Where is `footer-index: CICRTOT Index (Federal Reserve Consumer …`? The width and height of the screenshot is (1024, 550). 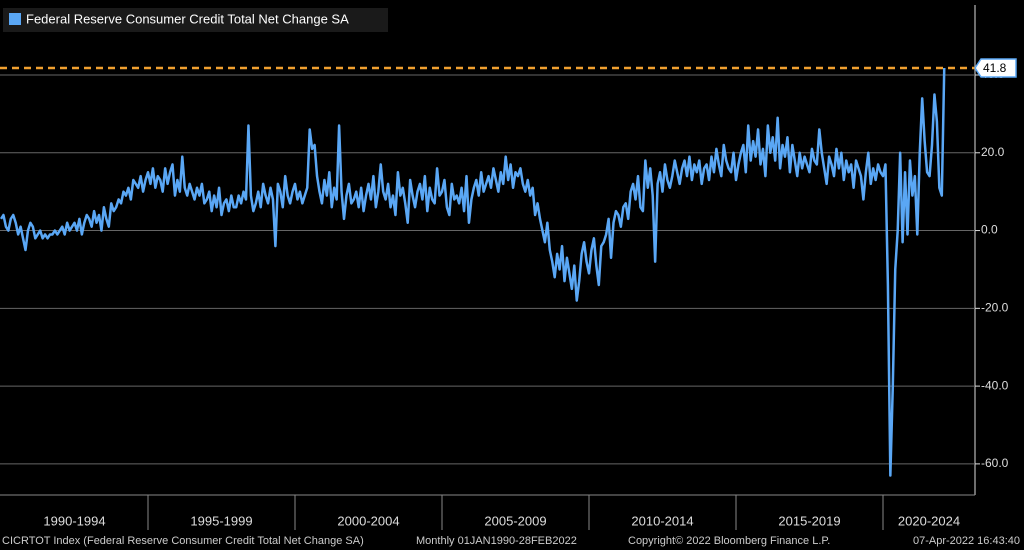
footer-index: CICRTOT Index (Federal Reserve Consumer … is located at coordinates (183, 541).